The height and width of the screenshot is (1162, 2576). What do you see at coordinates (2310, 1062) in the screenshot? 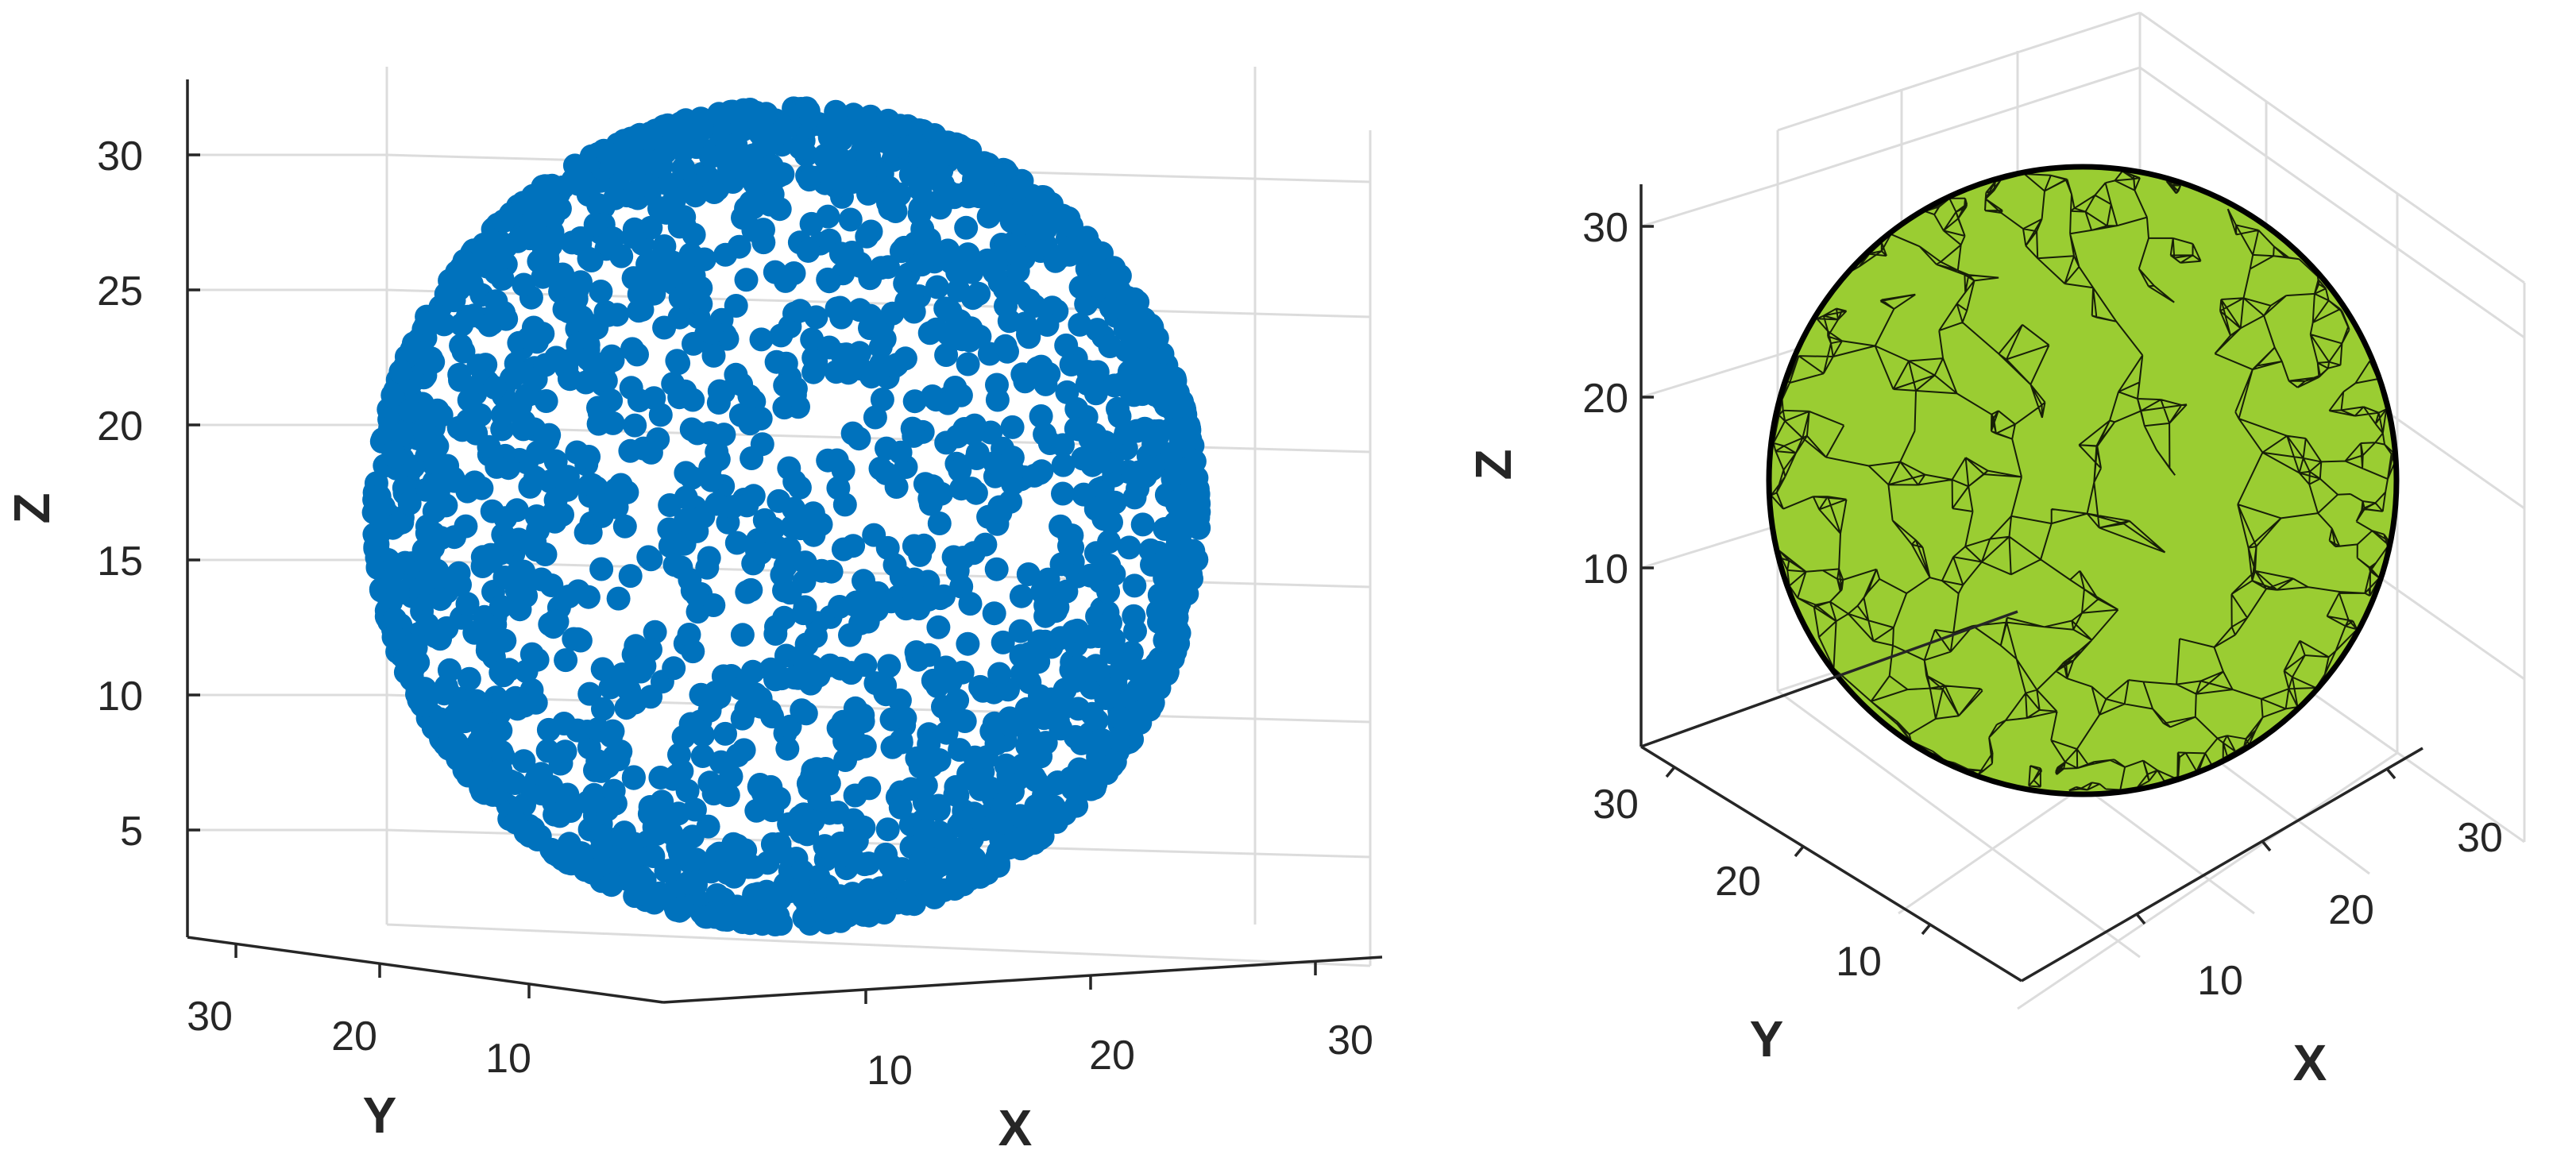
I see `right-x-axis-label: X` at bounding box center [2310, 1062].